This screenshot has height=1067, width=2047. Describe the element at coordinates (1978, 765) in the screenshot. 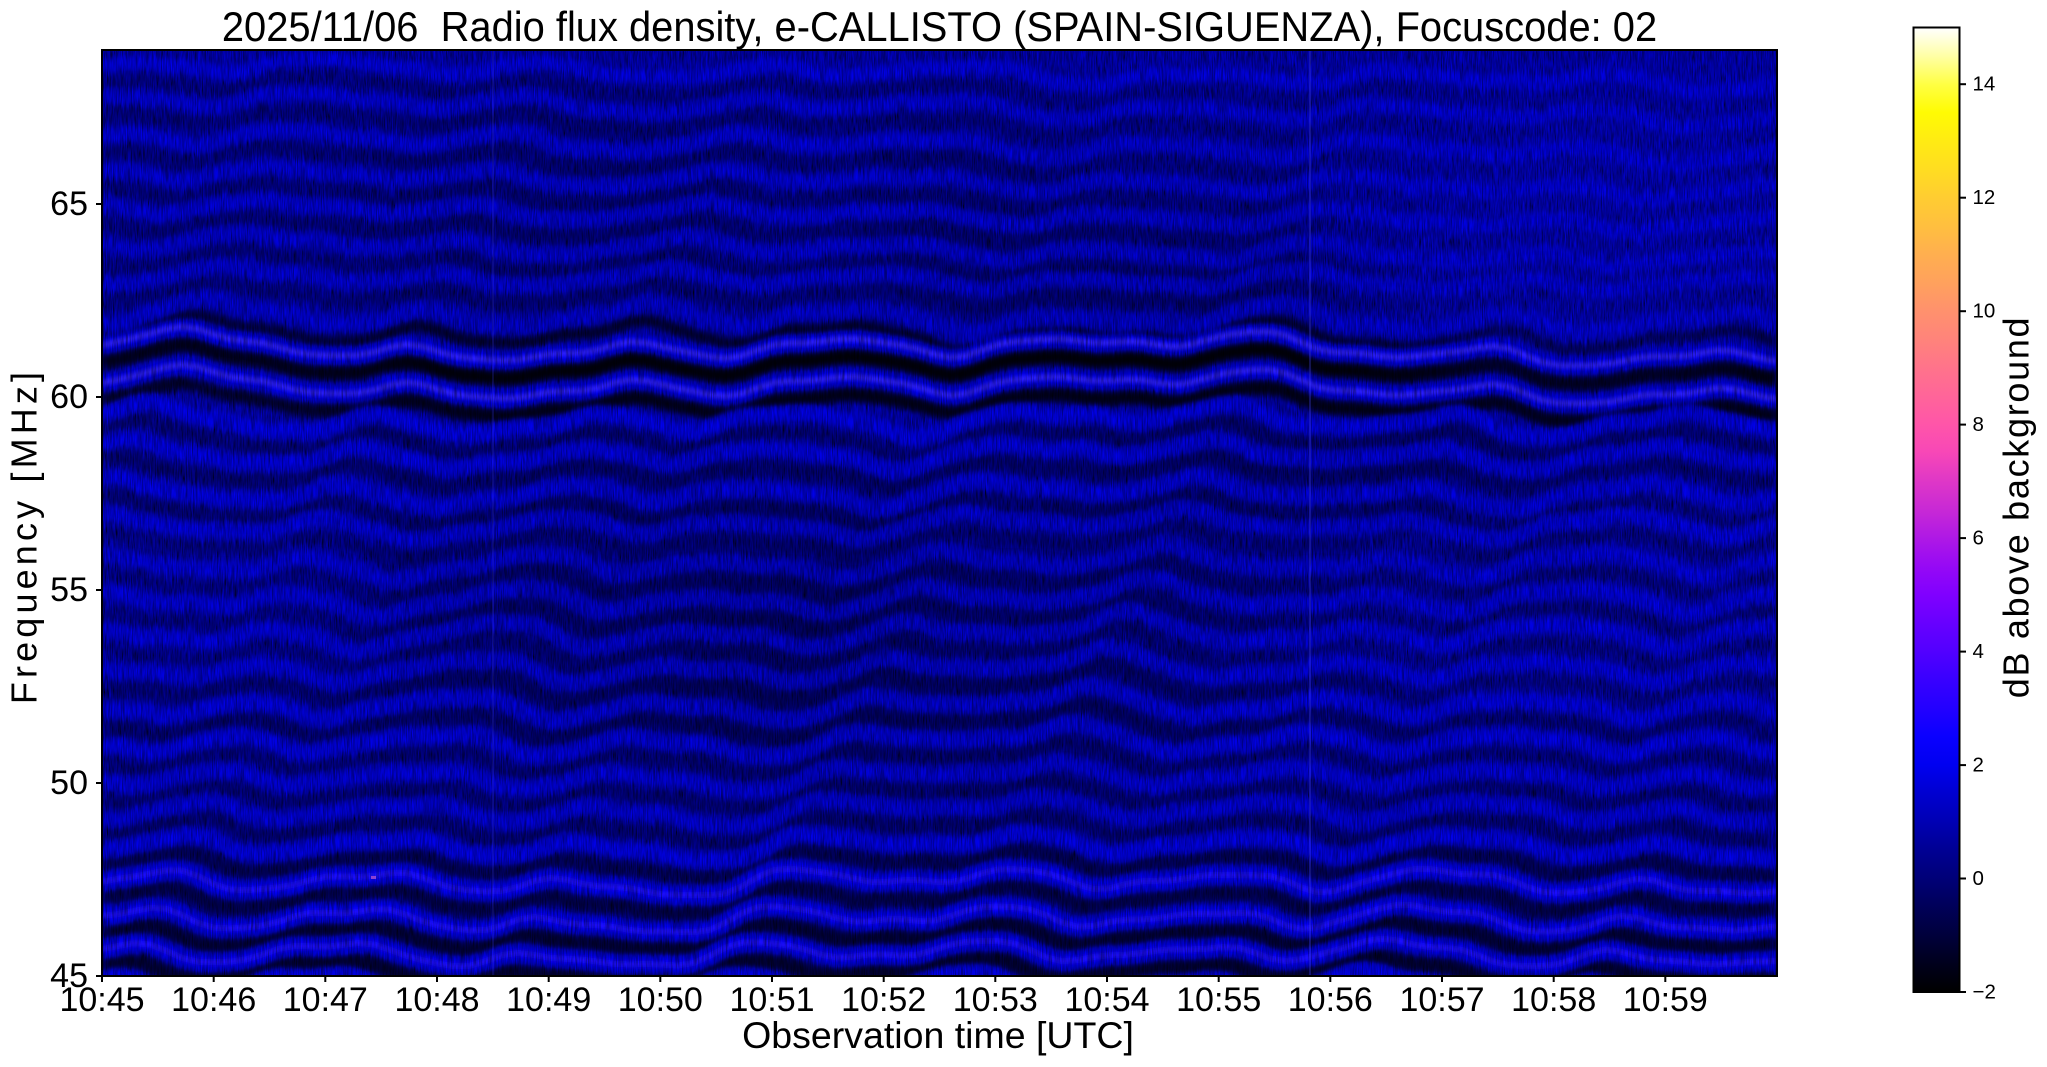

I see `svg-text: 2` at that location.